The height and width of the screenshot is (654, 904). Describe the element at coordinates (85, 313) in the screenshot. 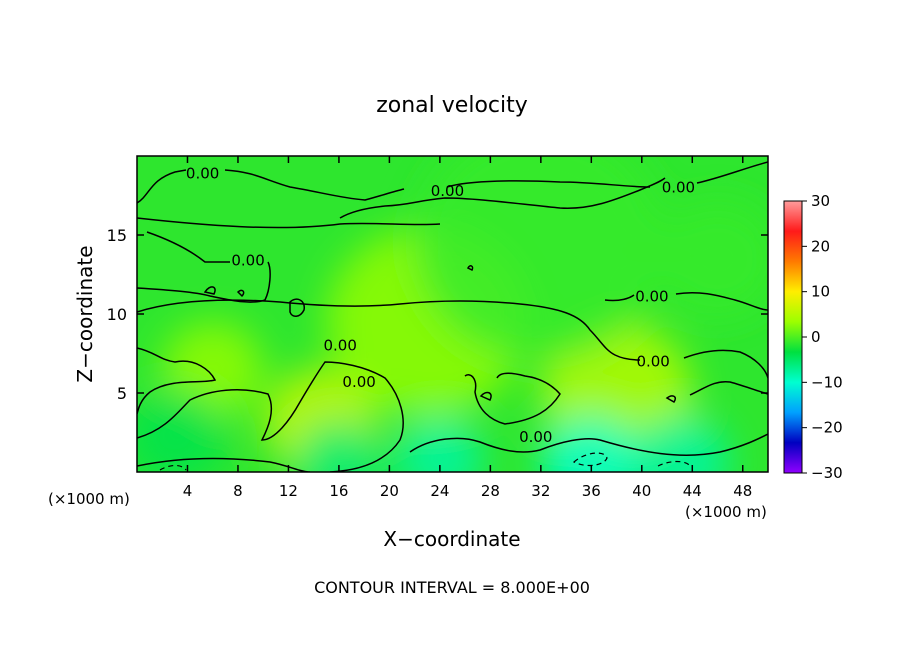

I see `y-axis-label: Z−coordinate` at that location.